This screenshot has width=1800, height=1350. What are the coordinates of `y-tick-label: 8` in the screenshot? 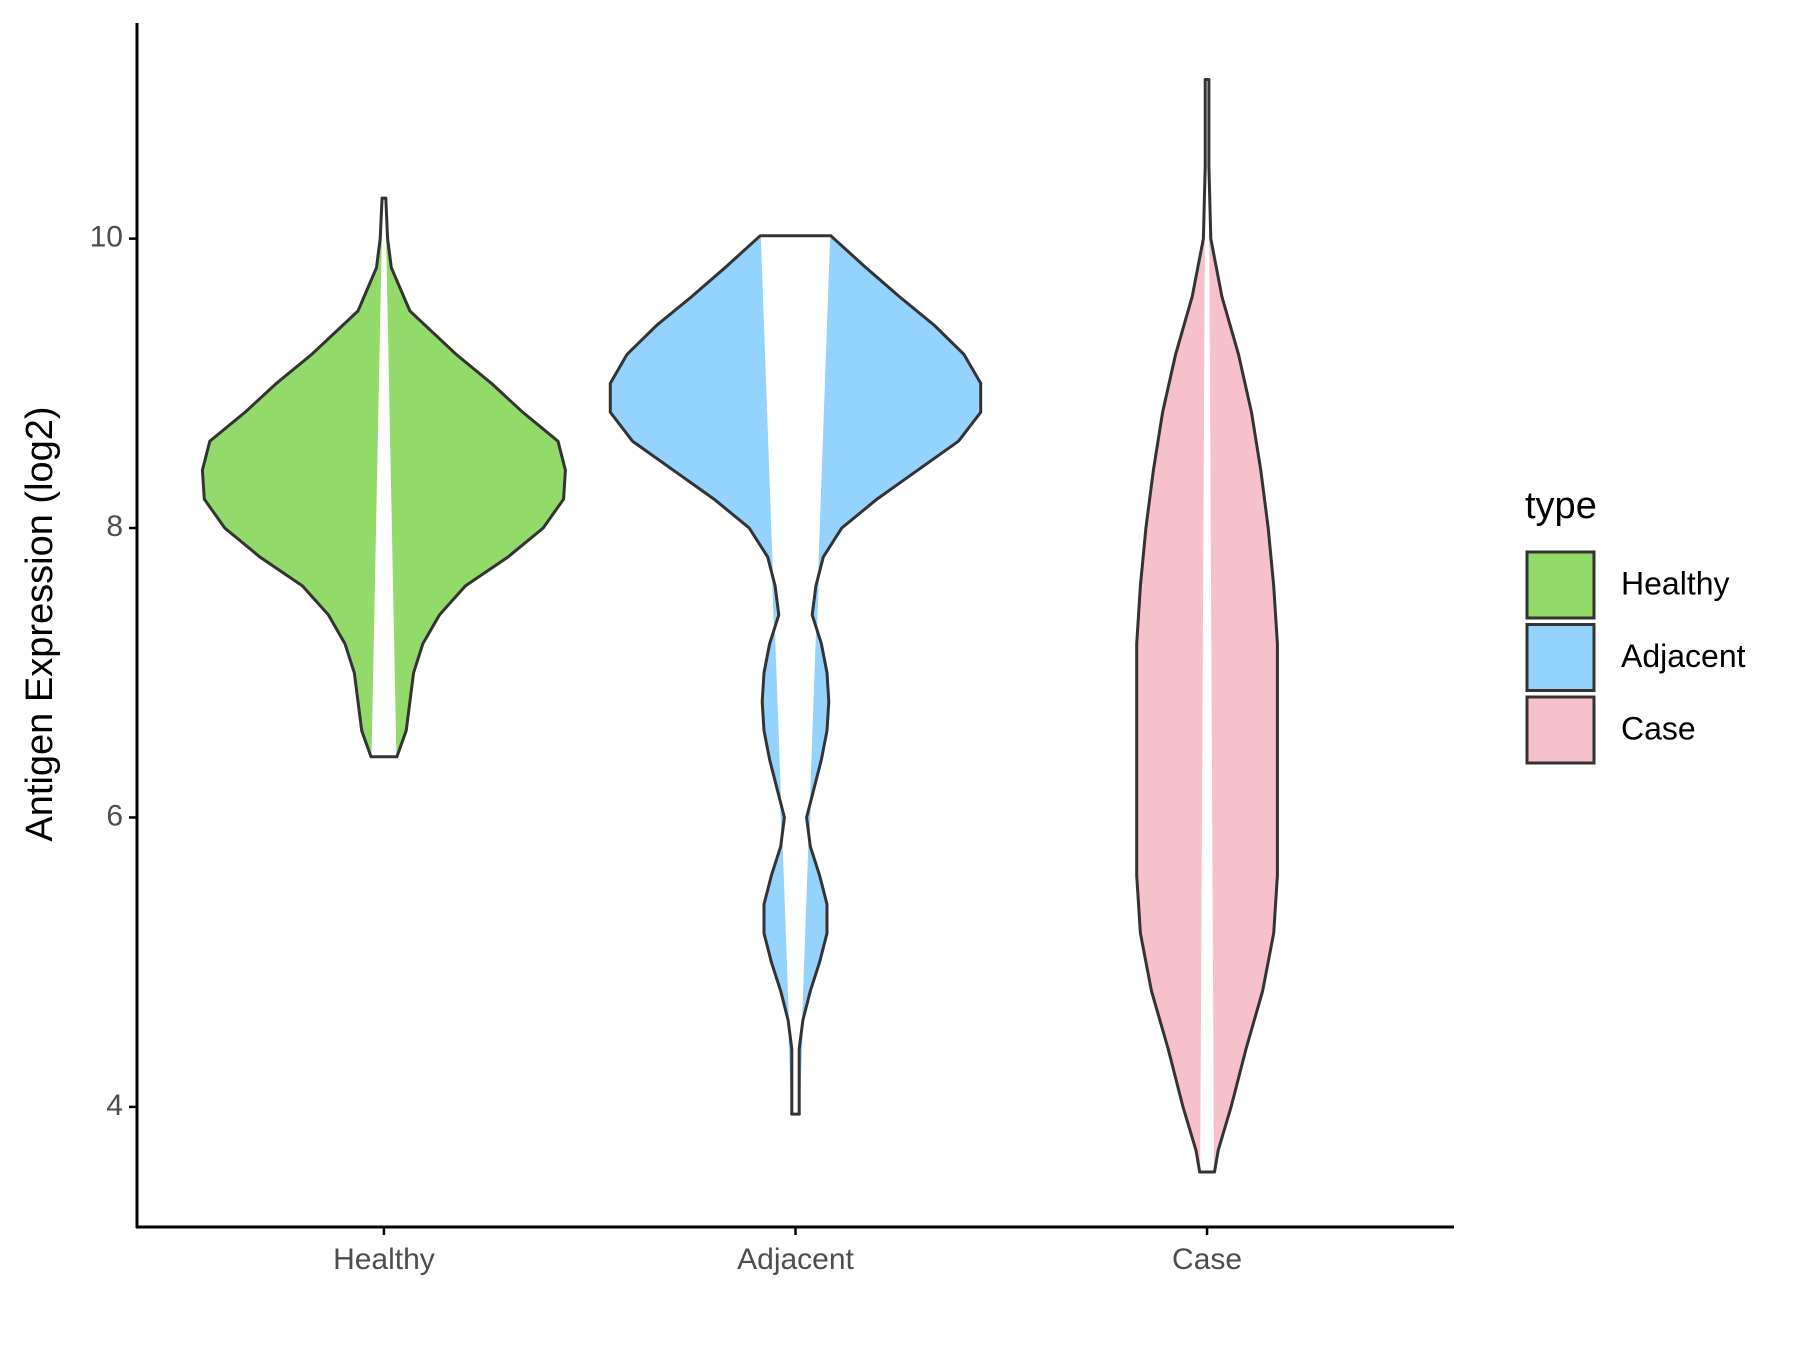 It's located at (114, 526).